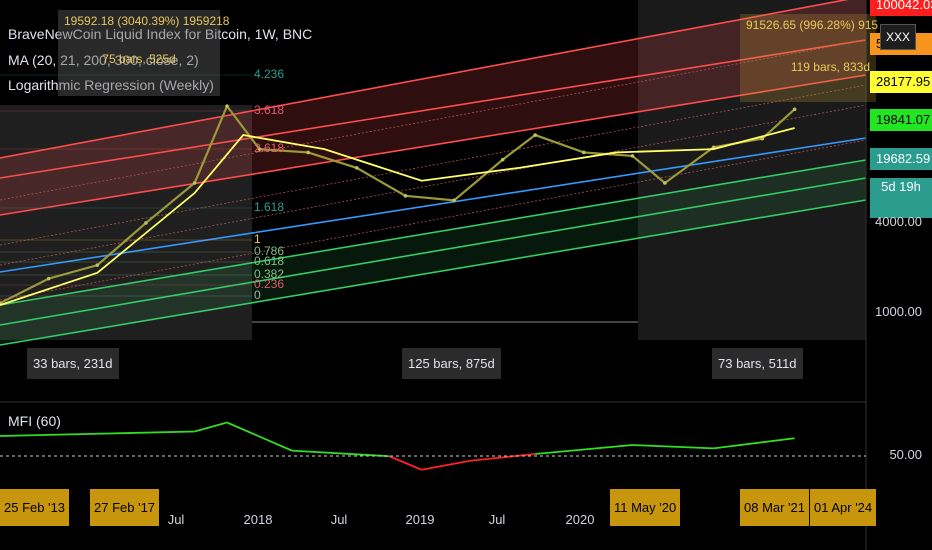 This screenshot has width=932, height=550. Describe the element at coordinates (257, 239) in the screenshot. I see `fib-label: 1` at that location.